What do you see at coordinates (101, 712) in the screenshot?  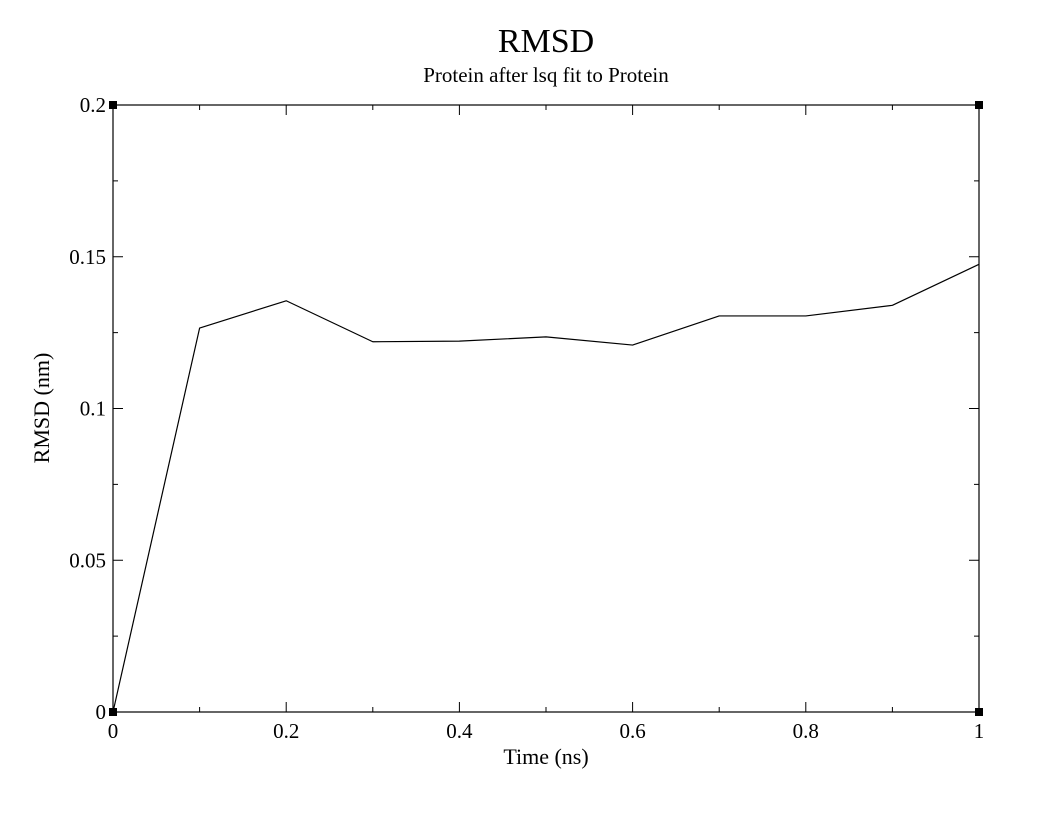 I see `y-tick-label: 0` at bounding box center [101, 712].